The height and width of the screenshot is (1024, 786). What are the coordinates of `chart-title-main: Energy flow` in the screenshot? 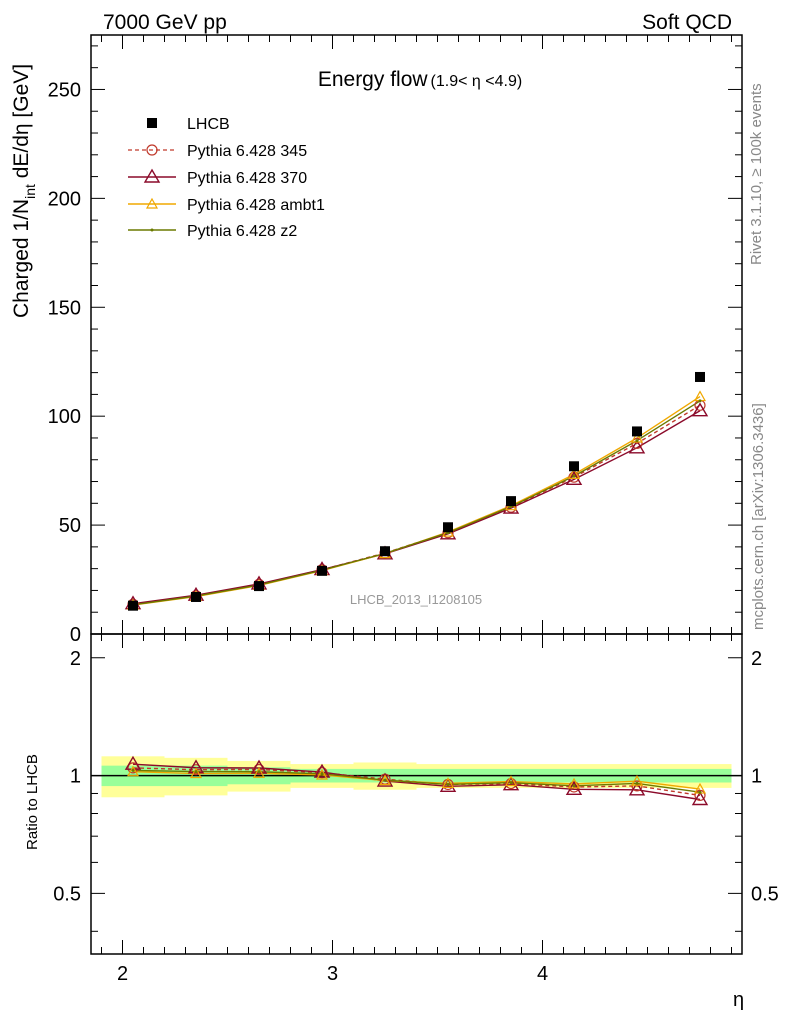 It's located at (373, 79).